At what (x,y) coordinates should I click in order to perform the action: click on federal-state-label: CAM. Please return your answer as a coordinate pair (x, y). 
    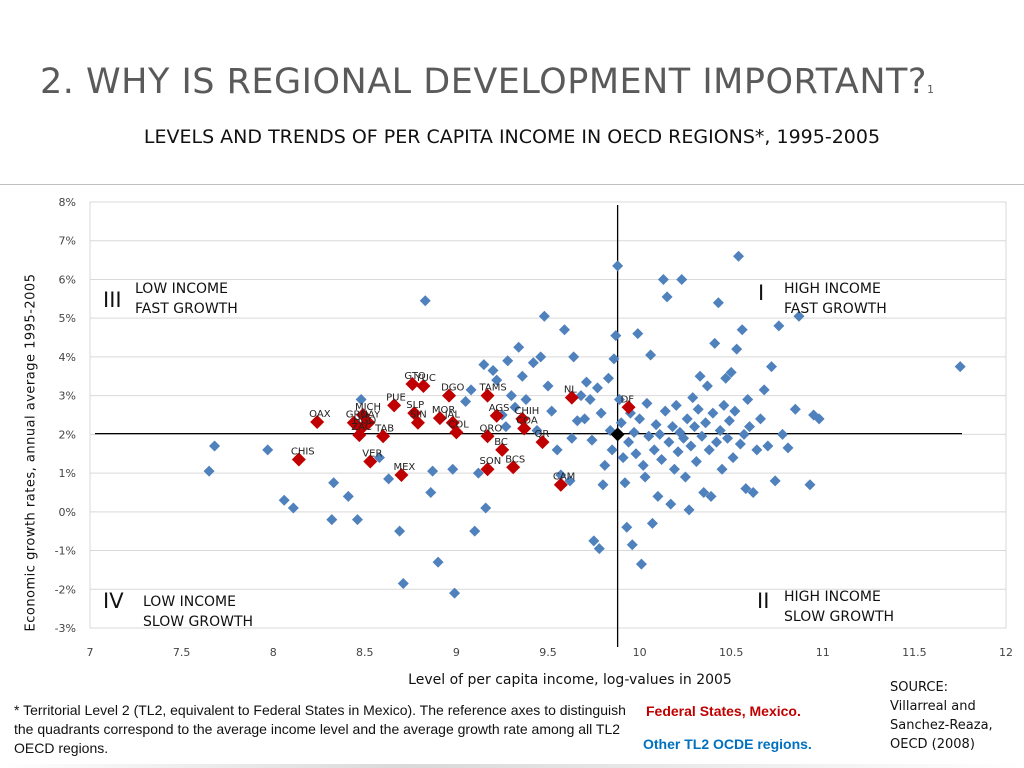
    Looking at the image, I should click on (564, 477).